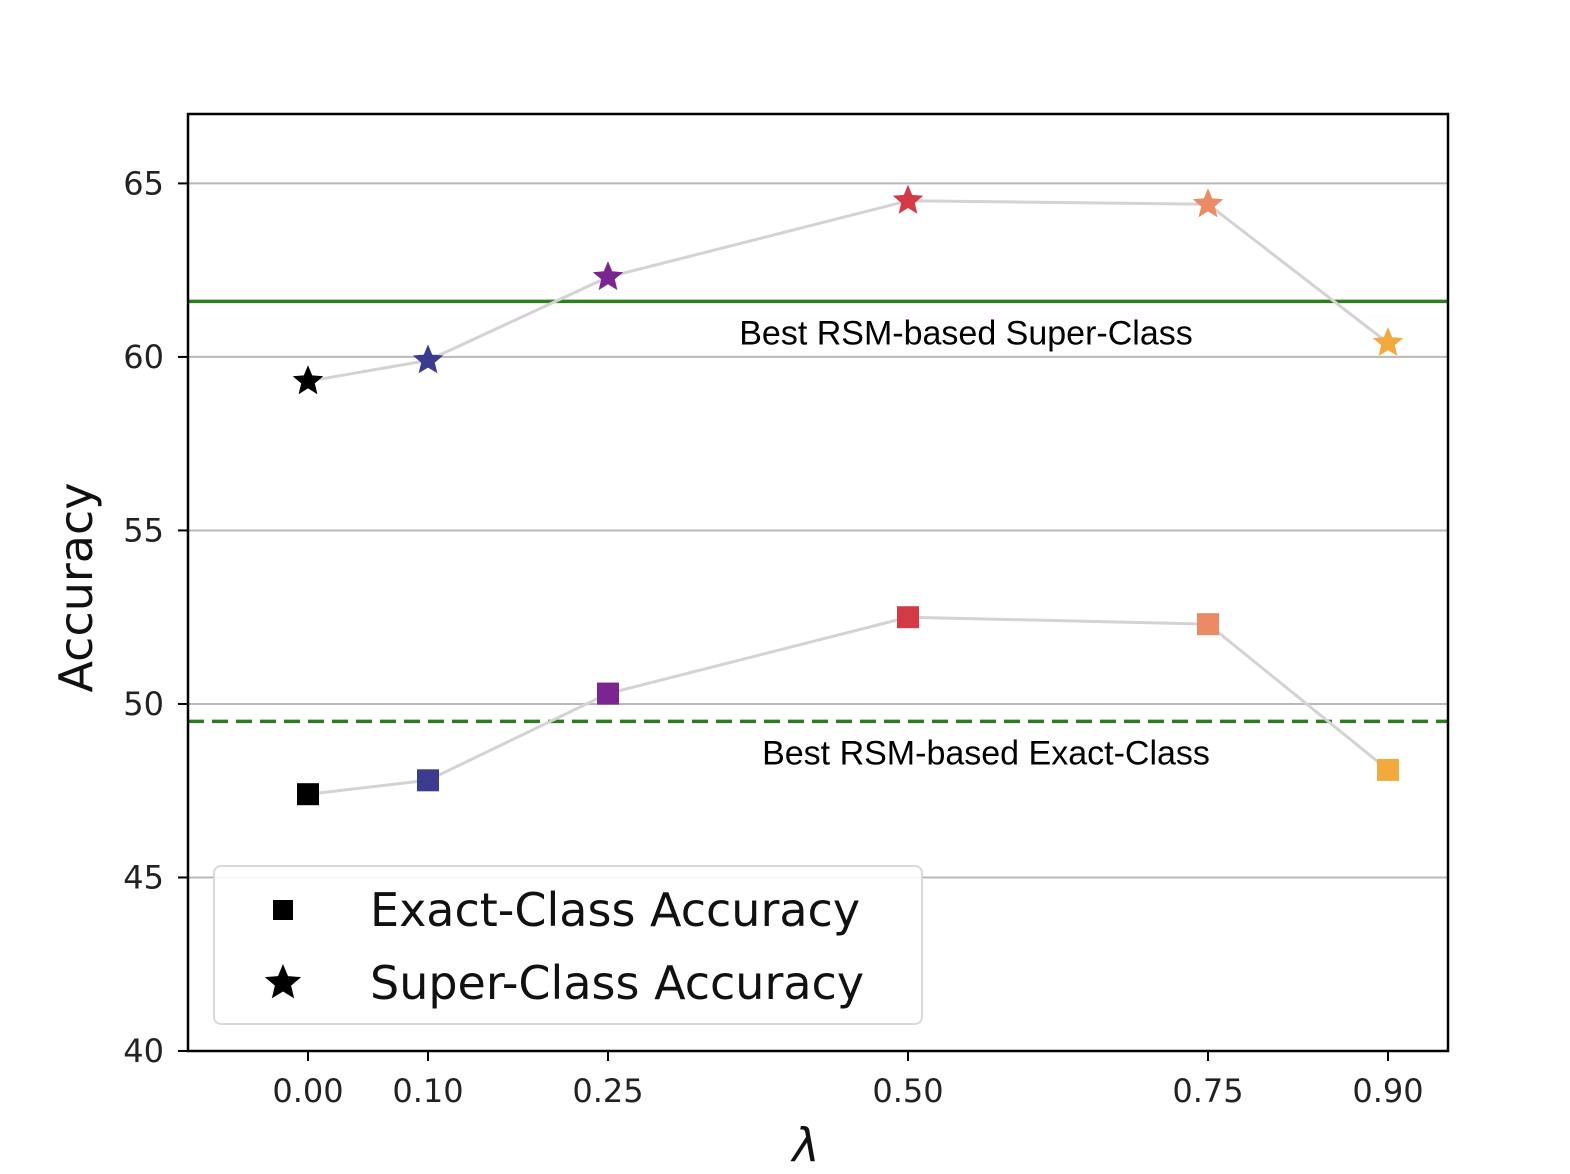 The image size is (1570, 1174). Describe the element at coordinates (986, 753) in the screenshot. I see `reference-line-label: Best RSM-based Exact-Class` at that location.